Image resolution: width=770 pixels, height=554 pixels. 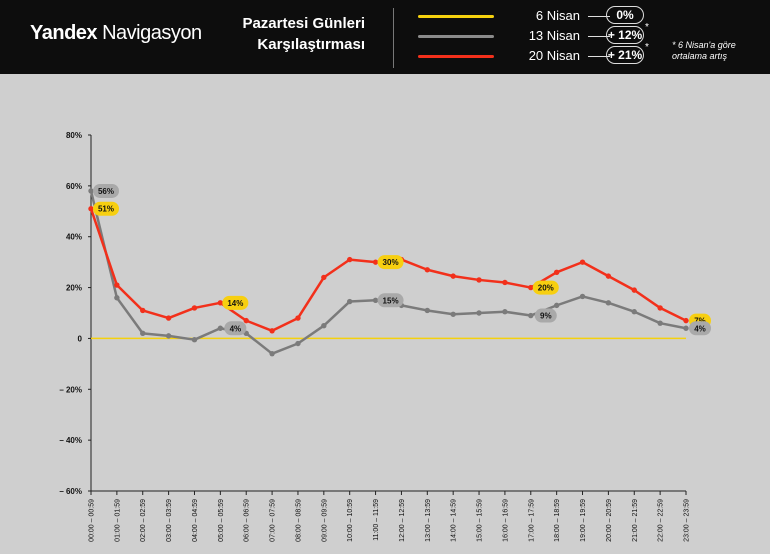 I want to click on x-tick-label: 19:00 – 19:59, so click(x=583, y=520).